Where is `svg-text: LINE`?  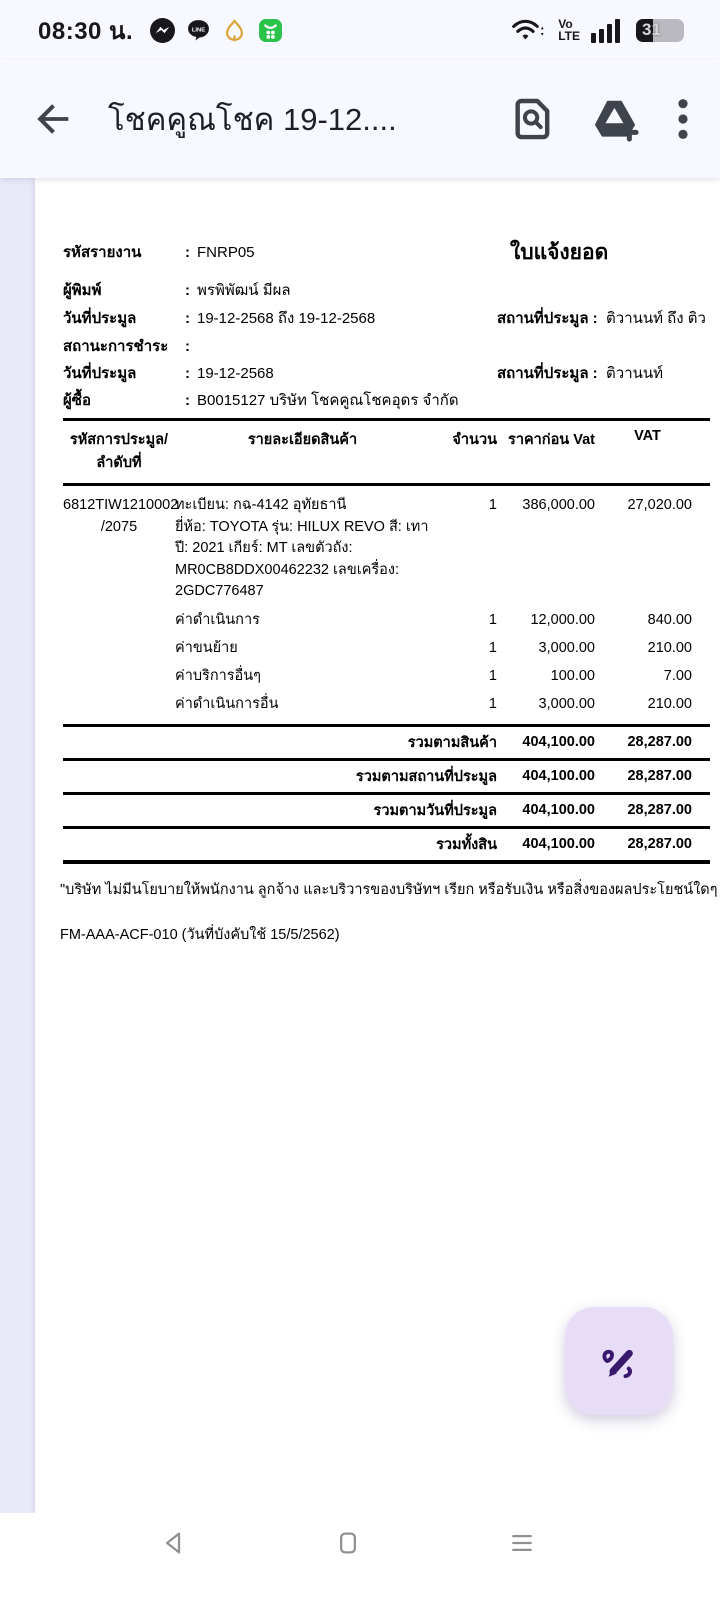
svg-text: LINE is located at coordinates (198, 30).